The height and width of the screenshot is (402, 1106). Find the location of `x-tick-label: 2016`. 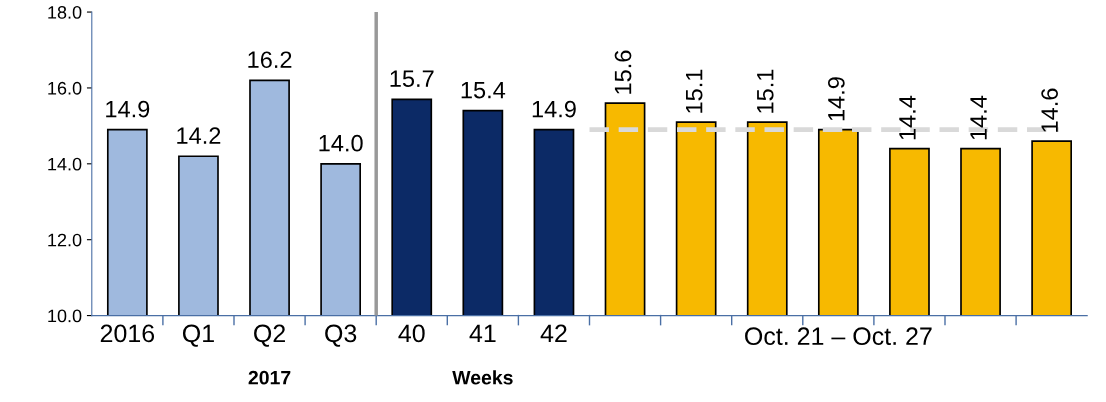

x-tick-label: 2016 is located at coordinates (127, 333).